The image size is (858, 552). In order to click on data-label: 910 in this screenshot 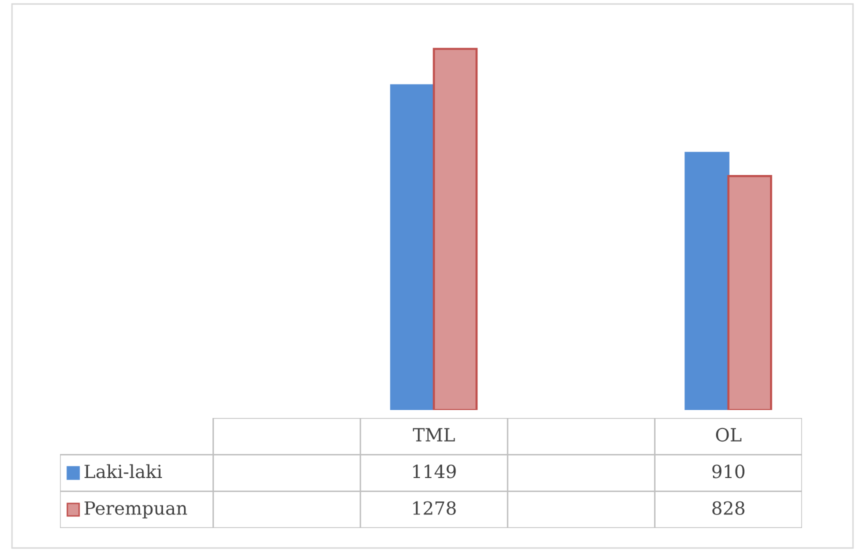, I will do `click(728, 471)`.